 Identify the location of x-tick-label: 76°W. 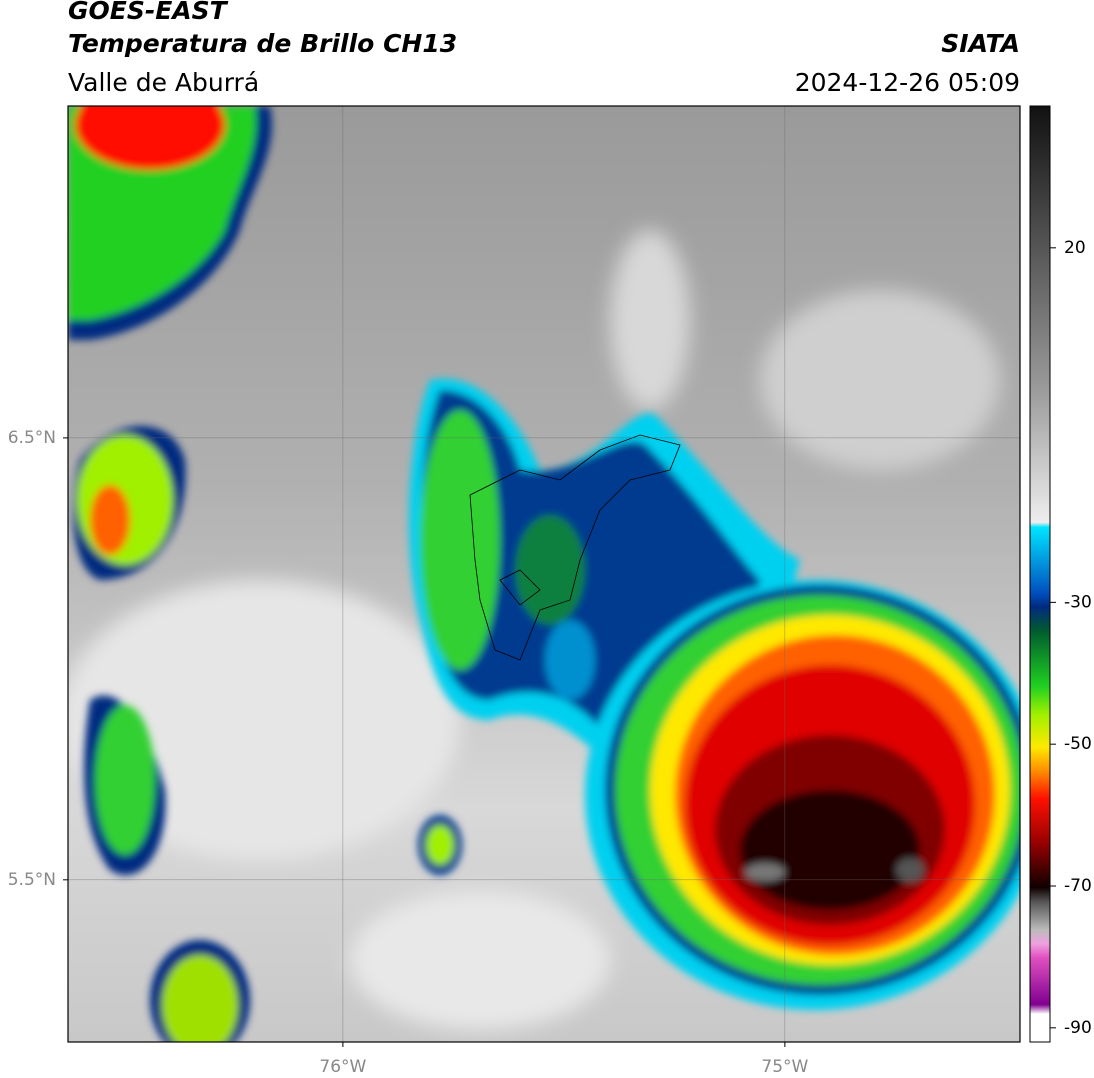
(342, 1067).